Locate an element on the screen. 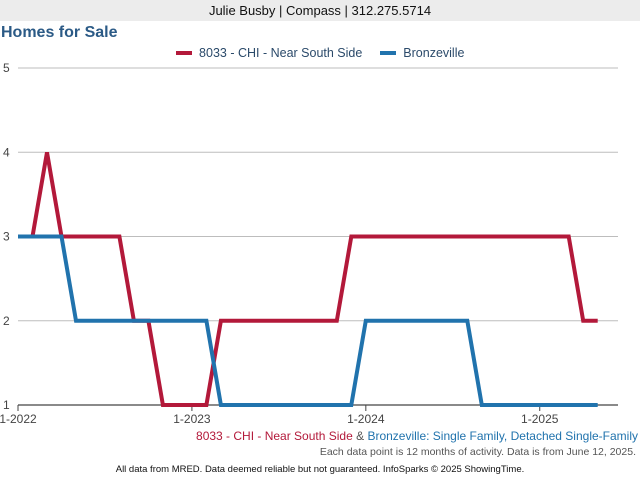 This screenshot has width=640, height=480. legend-label-bronzeville: Bronzeville is located at coordinates (434, 53).